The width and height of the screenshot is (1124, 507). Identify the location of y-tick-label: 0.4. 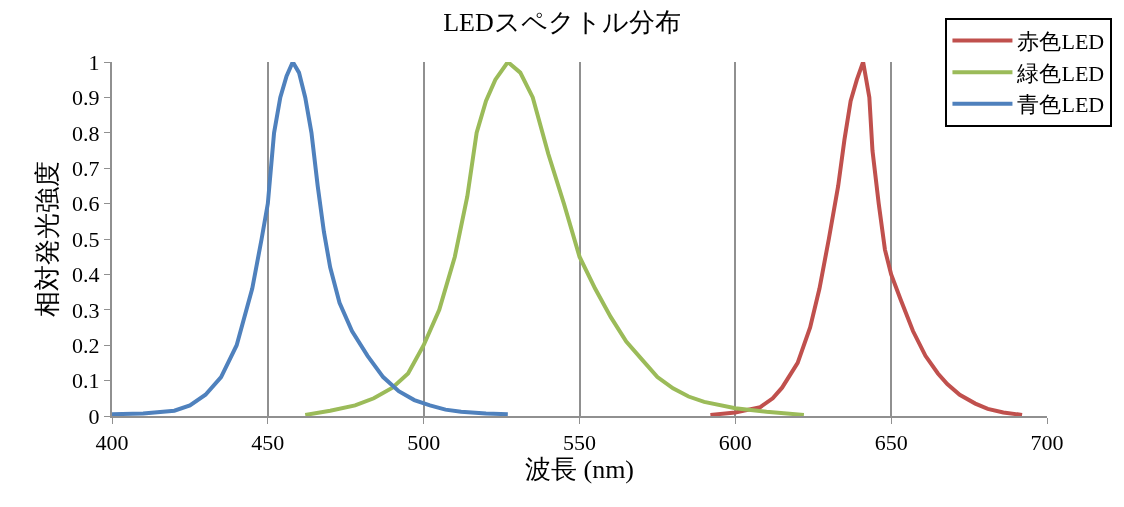
(86, 275).